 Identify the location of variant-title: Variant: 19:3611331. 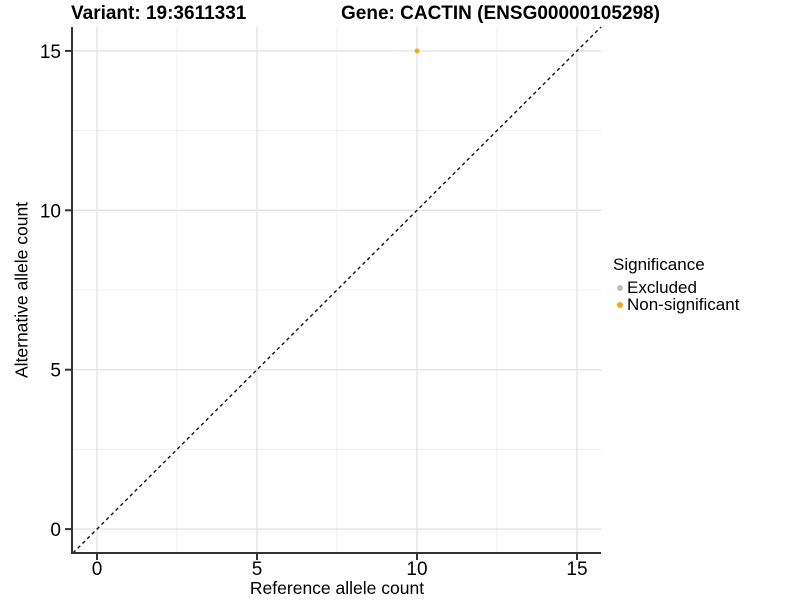
(159, 13).